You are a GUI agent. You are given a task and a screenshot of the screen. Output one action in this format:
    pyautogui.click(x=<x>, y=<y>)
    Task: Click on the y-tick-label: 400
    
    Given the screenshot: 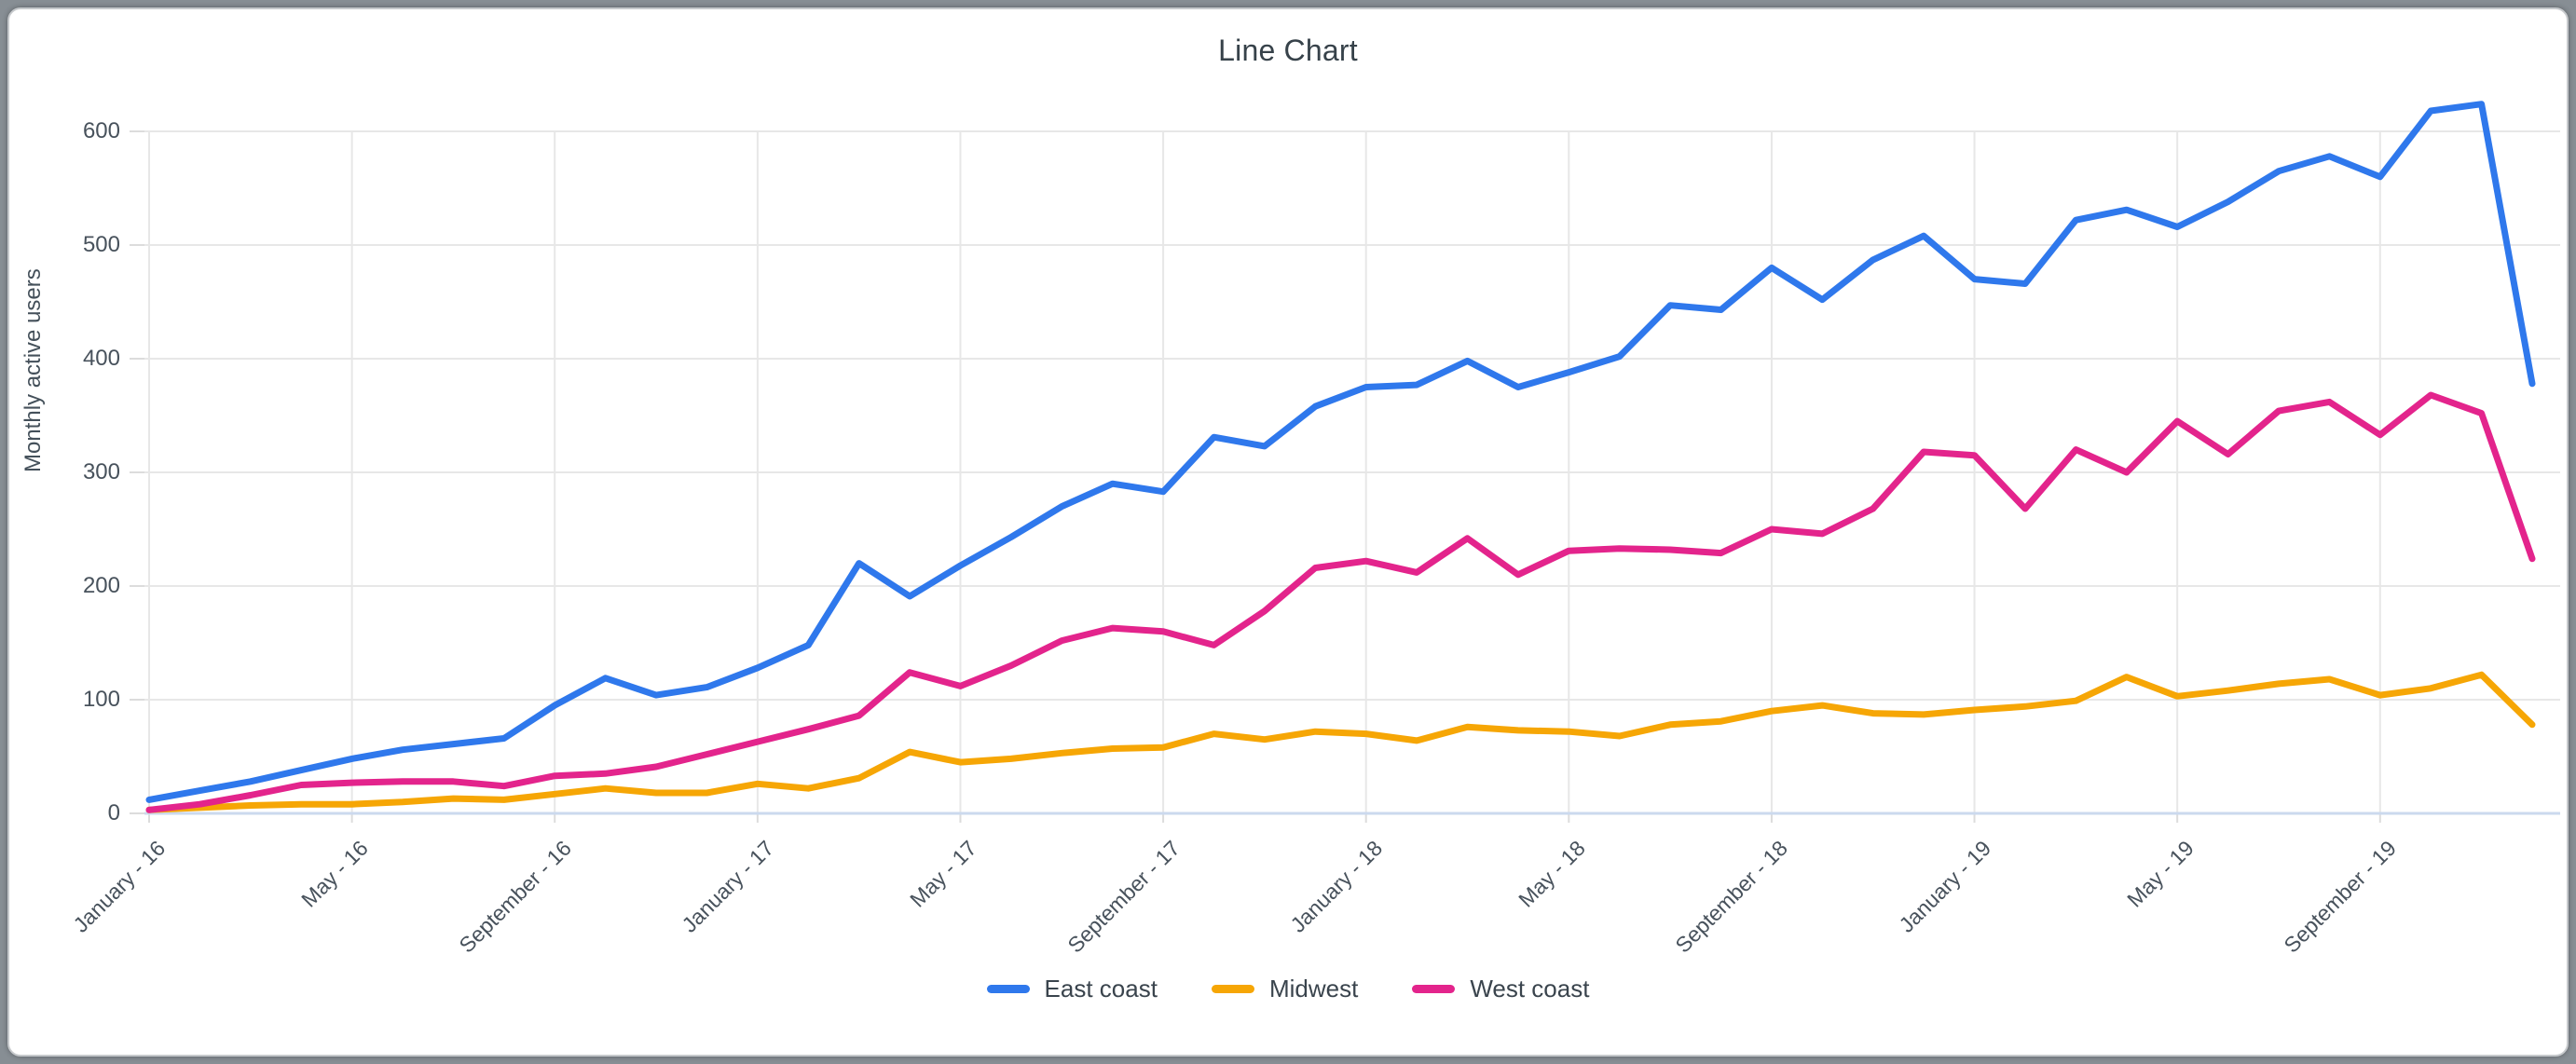 What is the action you would take?
    pyautogui.click(x=101, y=358)
    